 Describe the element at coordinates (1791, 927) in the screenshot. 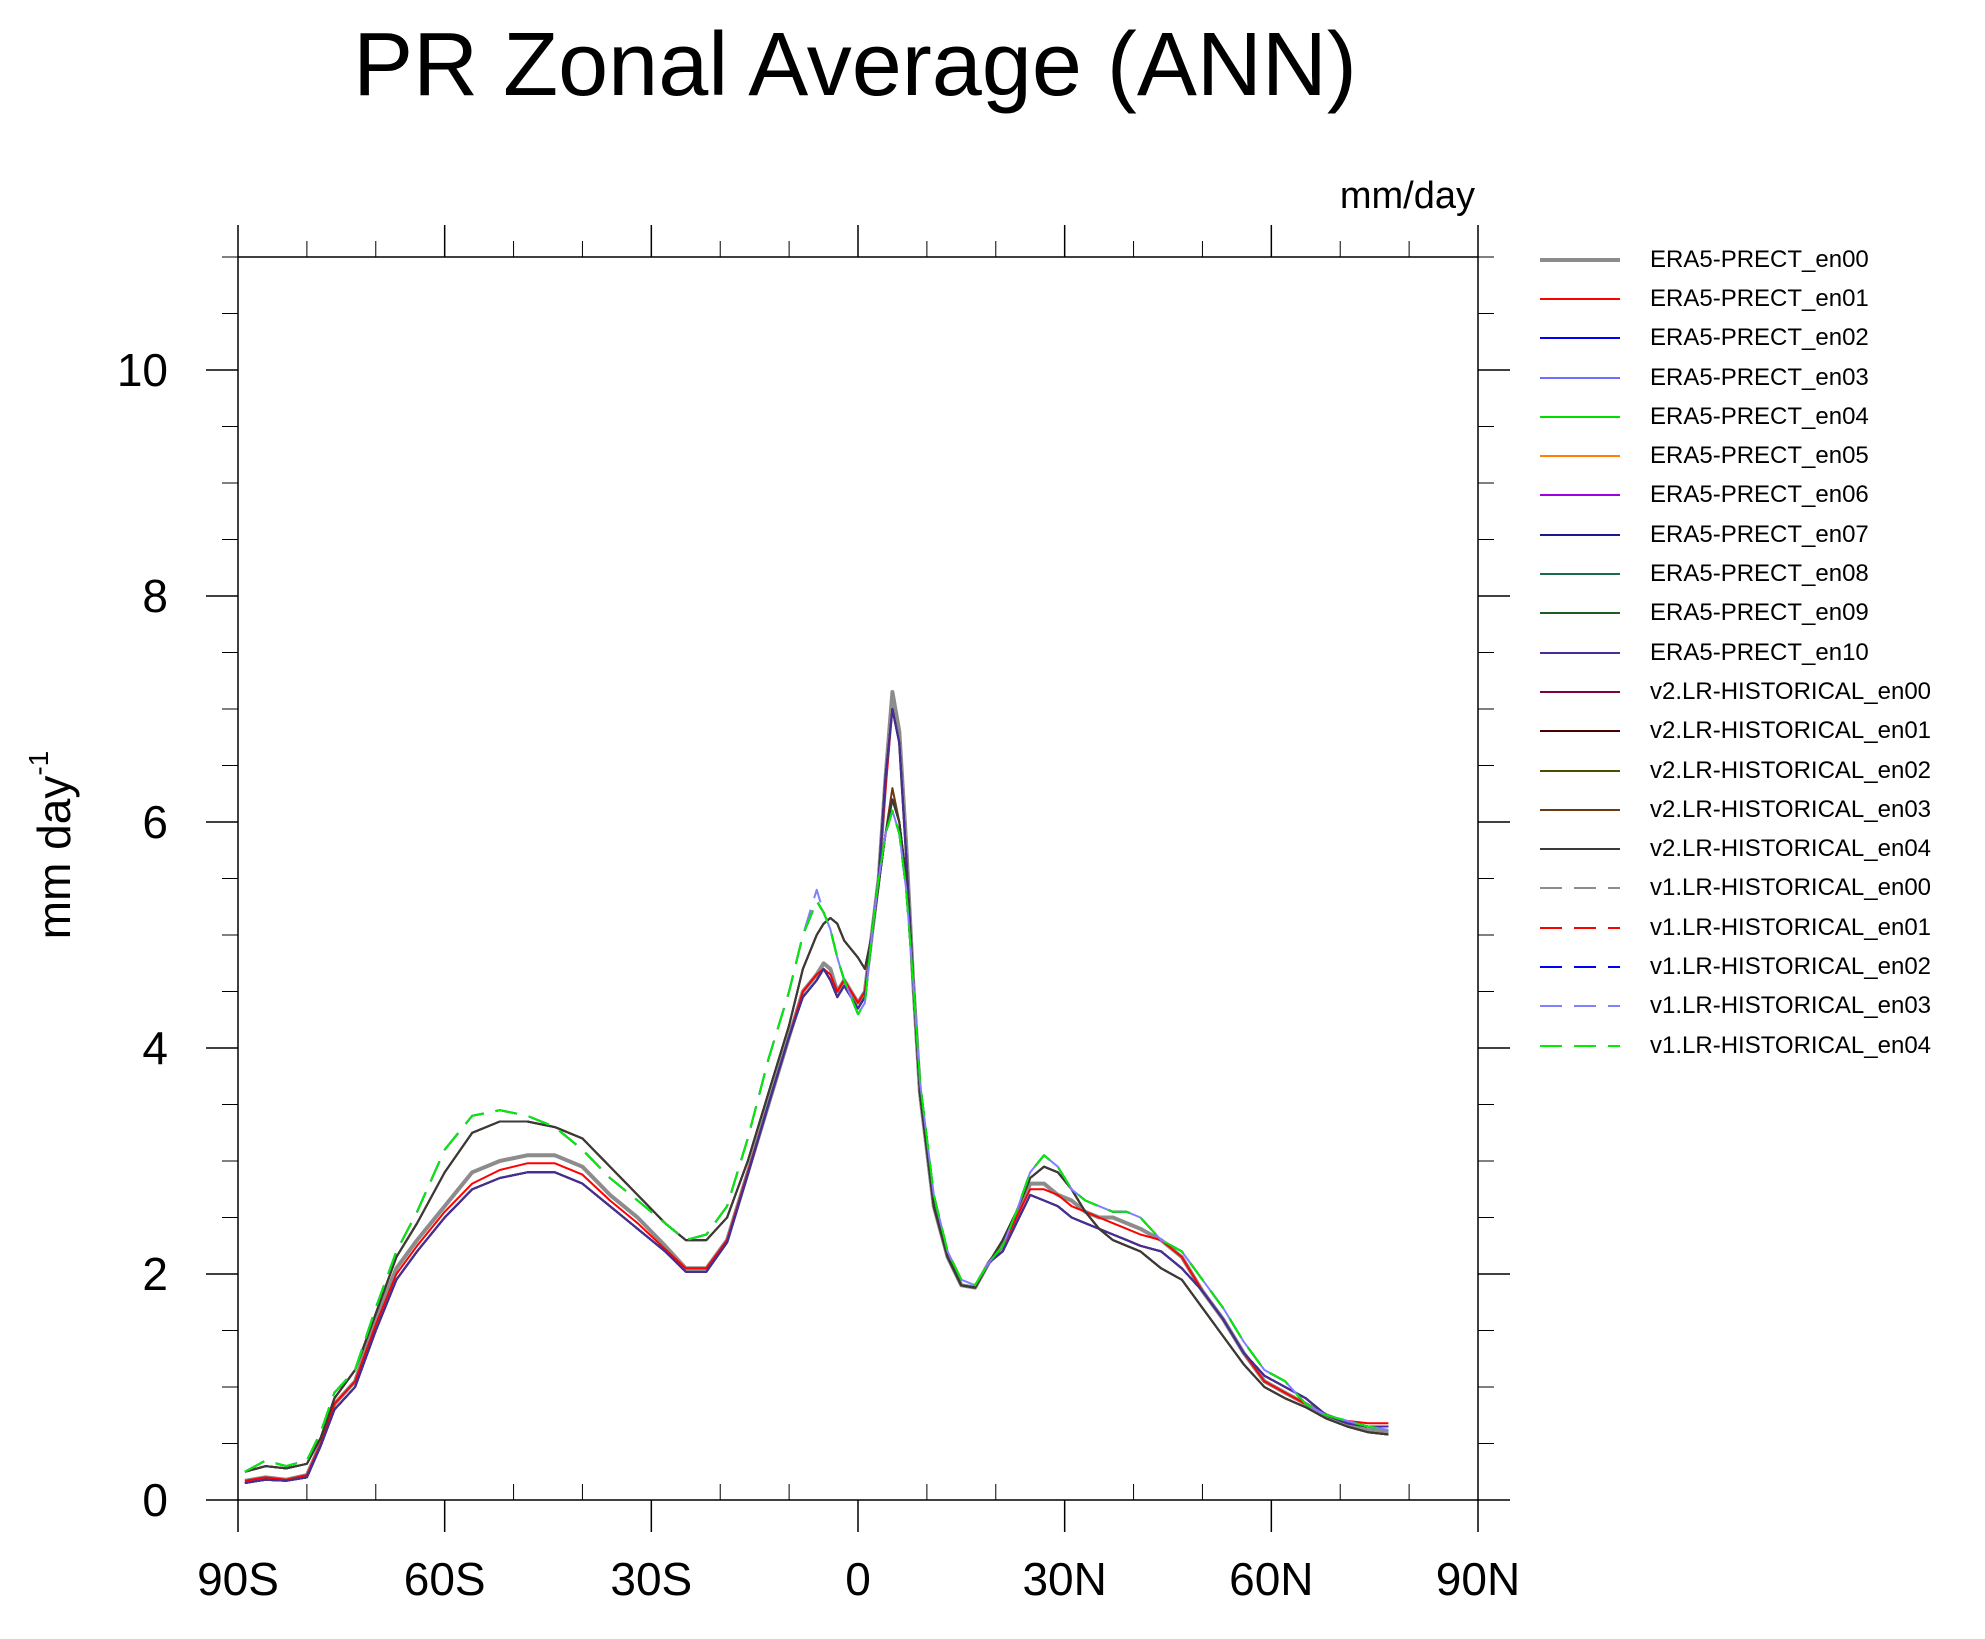

I see `legend-label: v1.LR-HISTORICAL_en01` at that location.